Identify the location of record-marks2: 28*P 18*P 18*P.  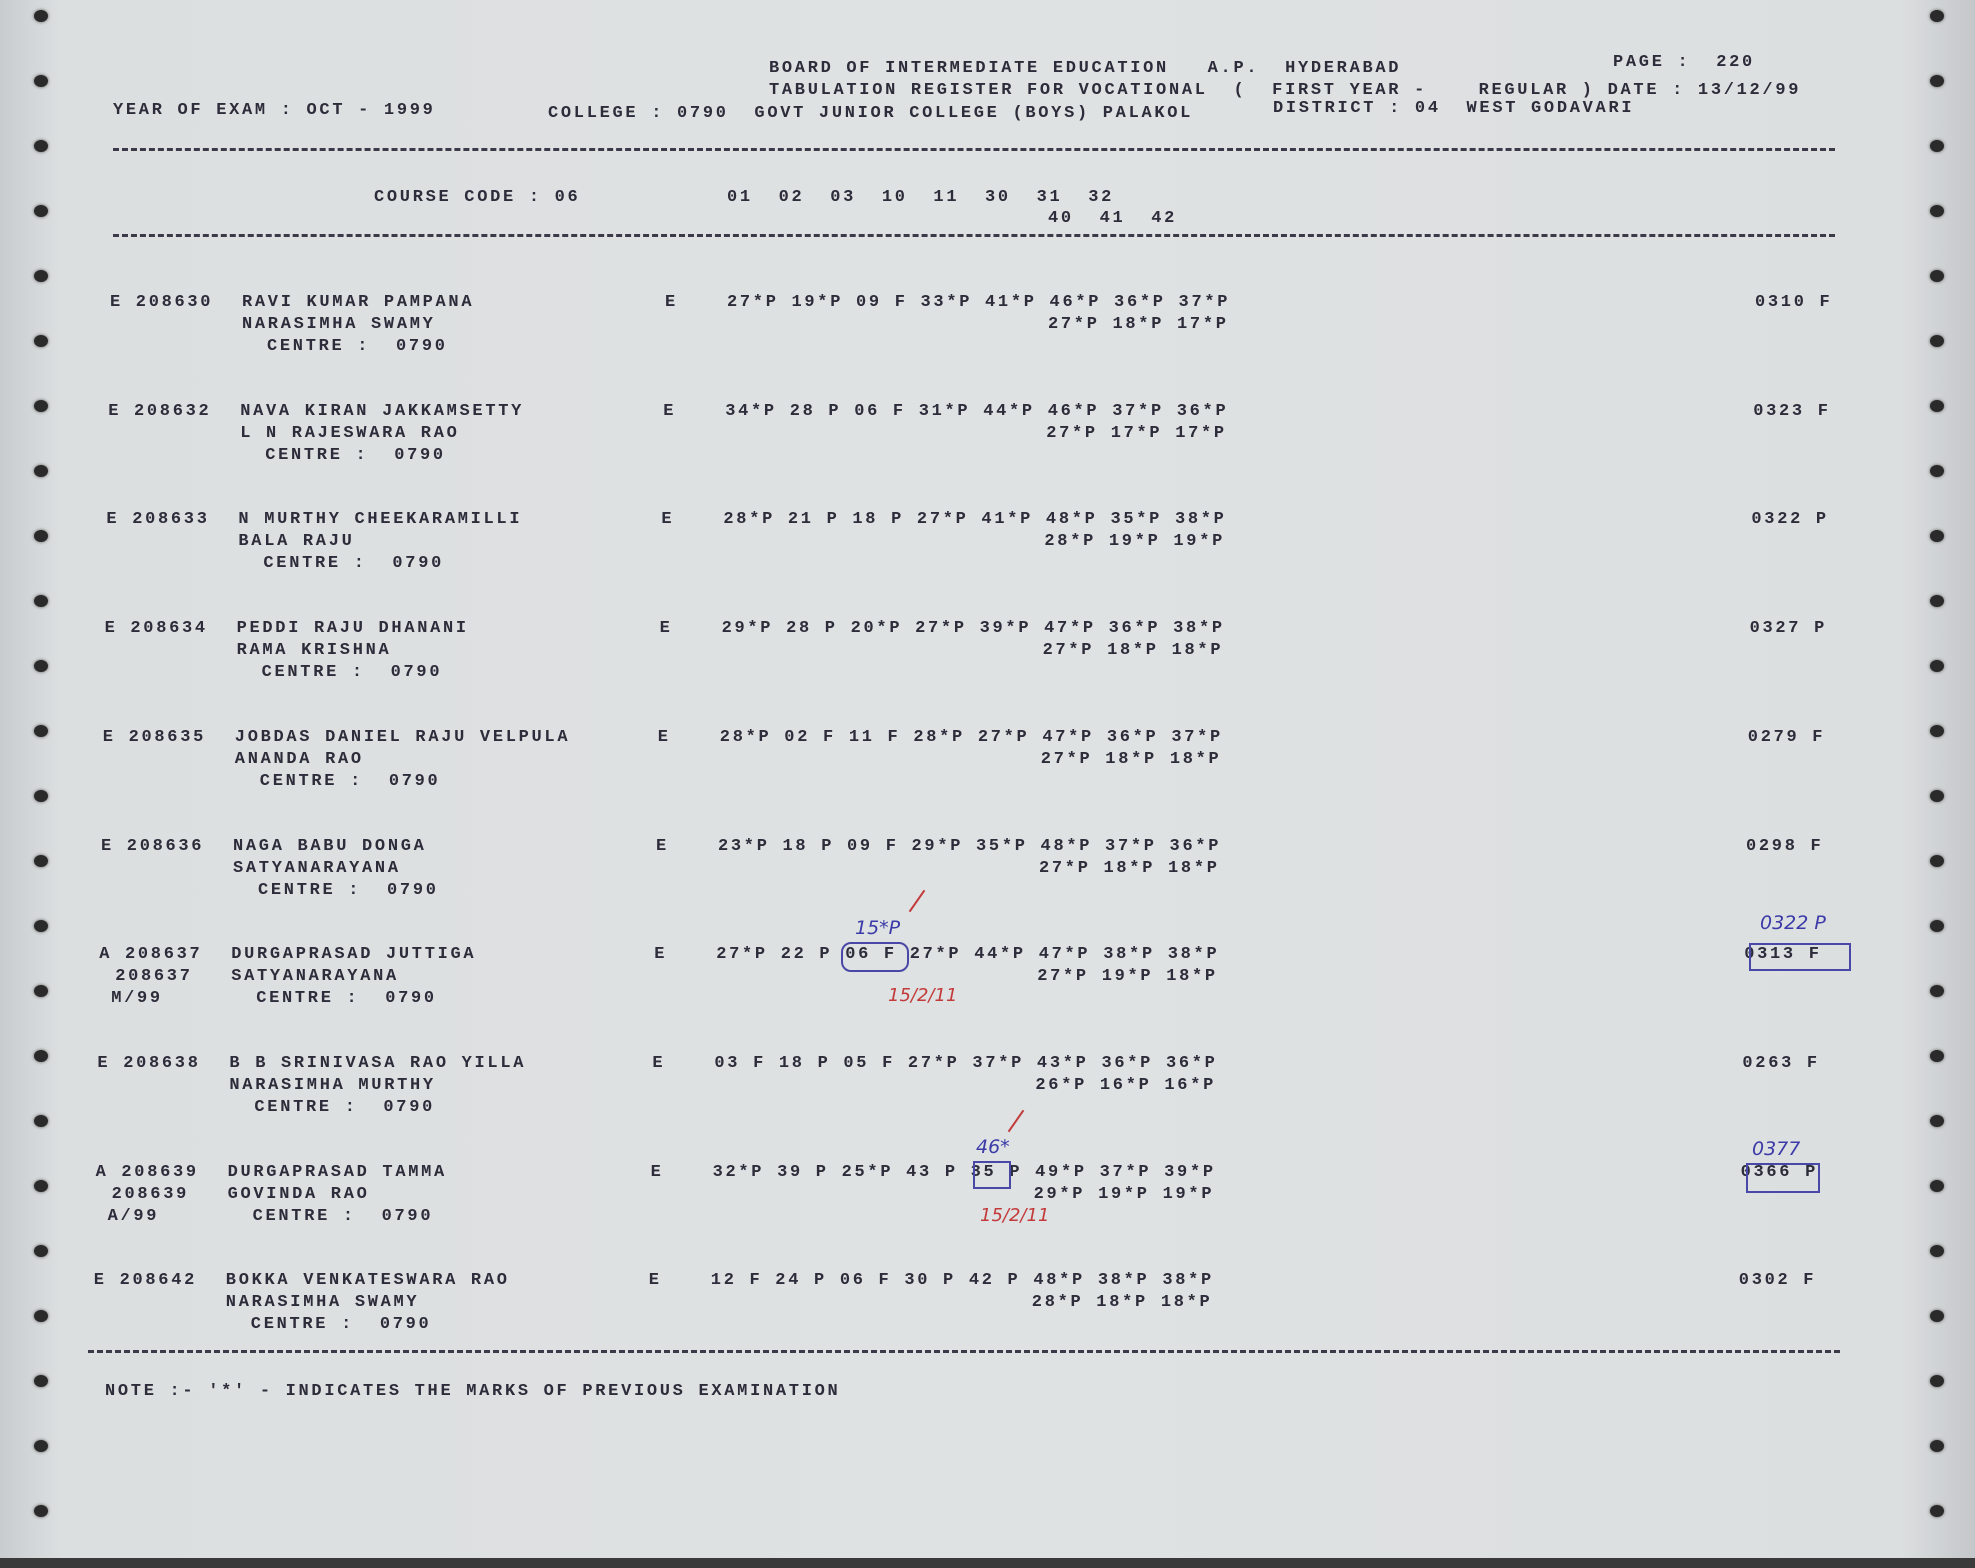
(1122, 1303).